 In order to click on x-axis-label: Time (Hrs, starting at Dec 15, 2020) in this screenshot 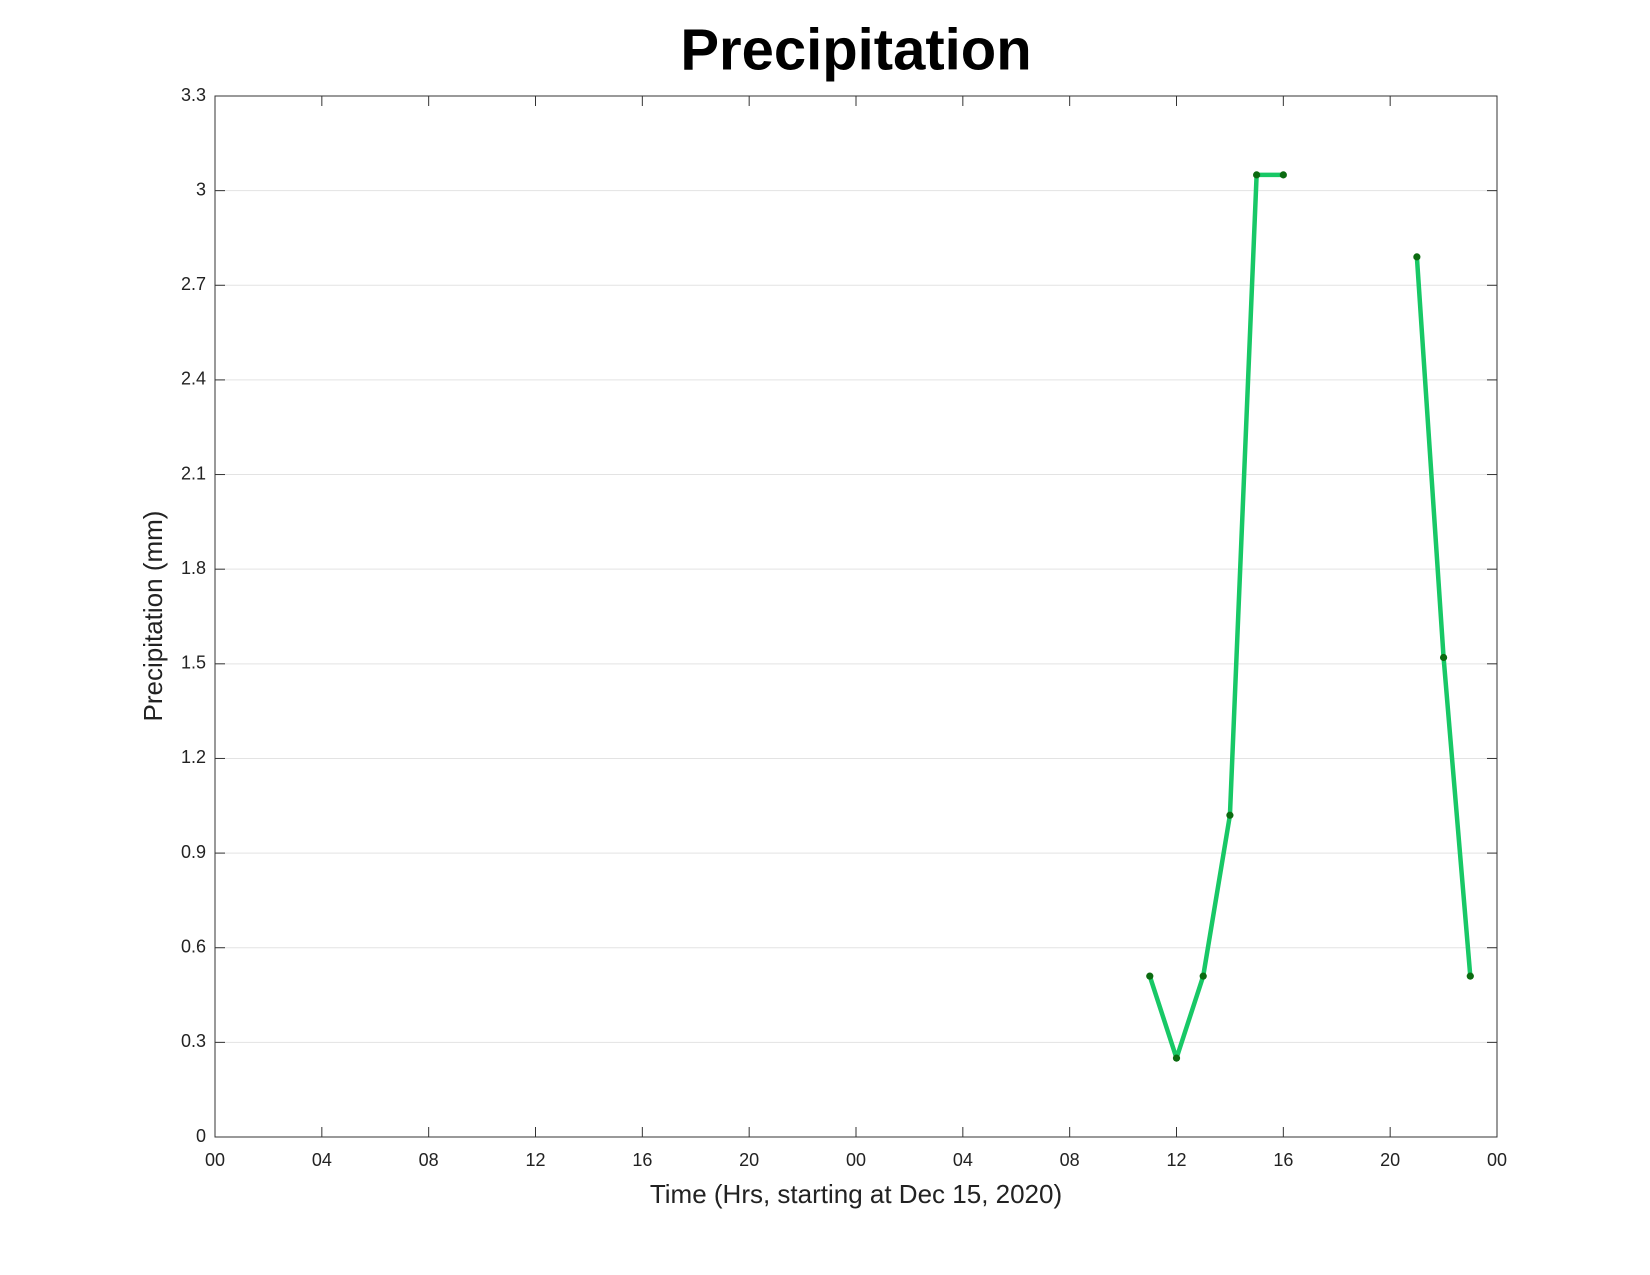, I will do `click(856, 1194)`.